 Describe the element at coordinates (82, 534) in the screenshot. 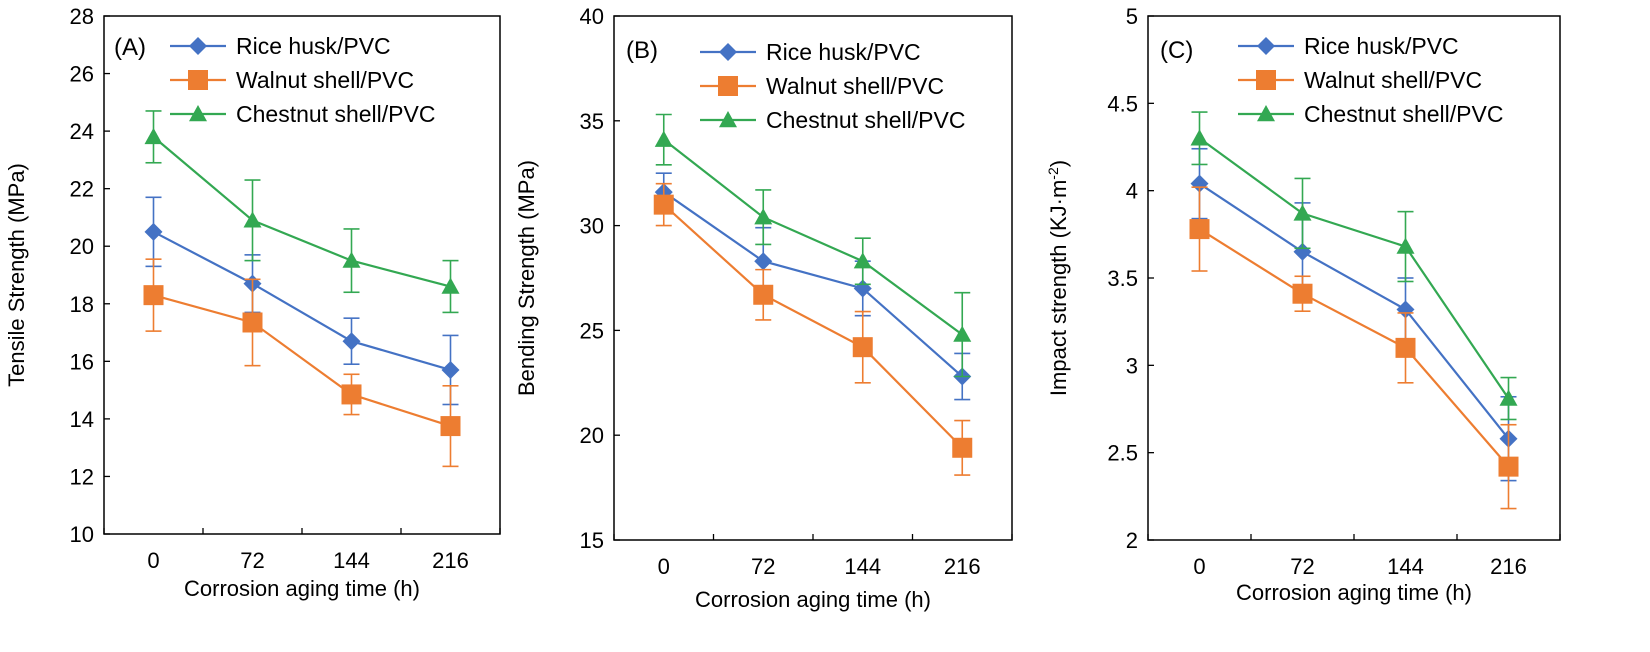

I see `y-tick-label: 10` at that location.